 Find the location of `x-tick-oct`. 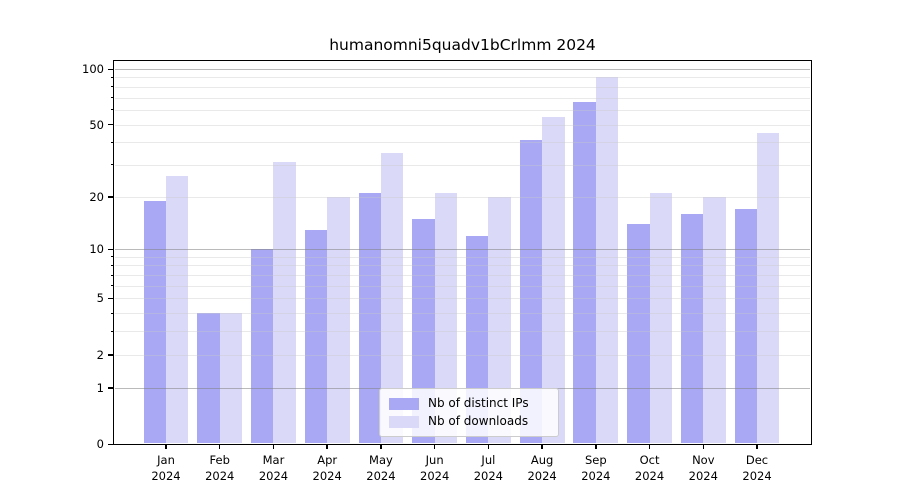

x-tick-oct is located at coordinates (649, 446).